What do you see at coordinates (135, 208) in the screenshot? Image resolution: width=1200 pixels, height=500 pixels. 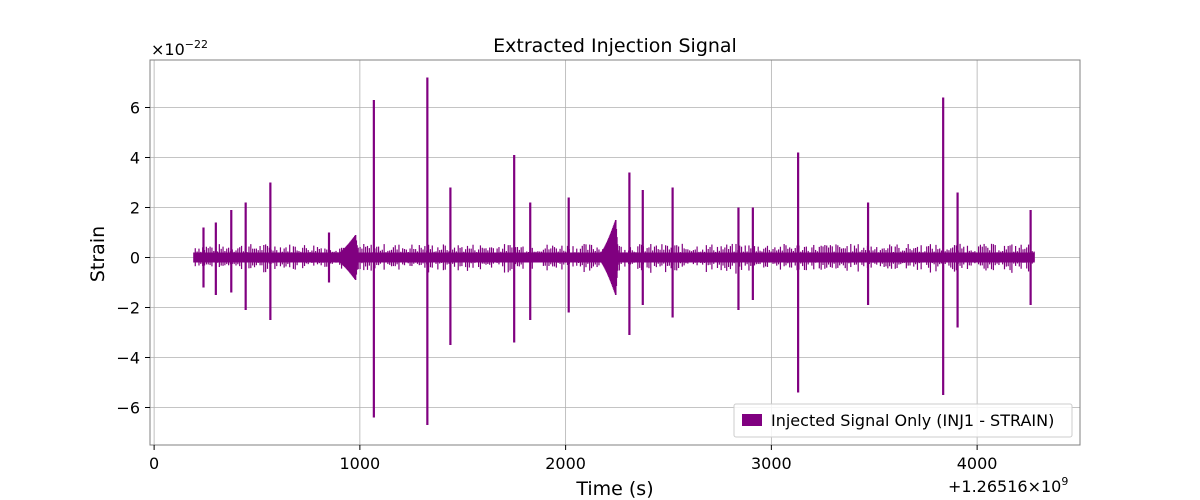 I see `y-tick-label: 2` at bounding box center [135, 208].